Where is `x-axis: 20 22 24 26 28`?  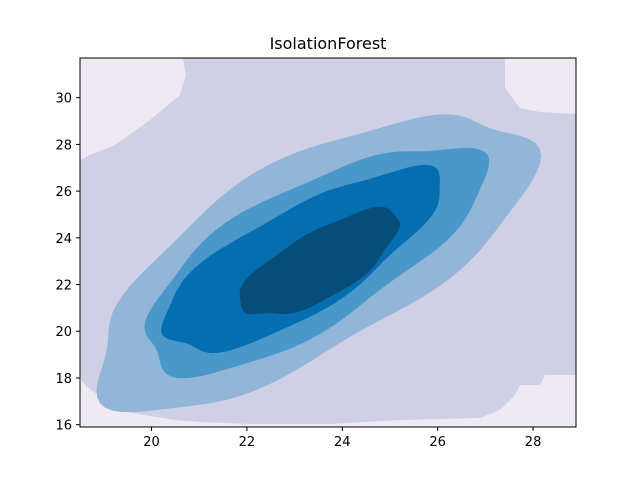 x-axis: 20 22 24 26 28 is located at coordinates (342, 438).